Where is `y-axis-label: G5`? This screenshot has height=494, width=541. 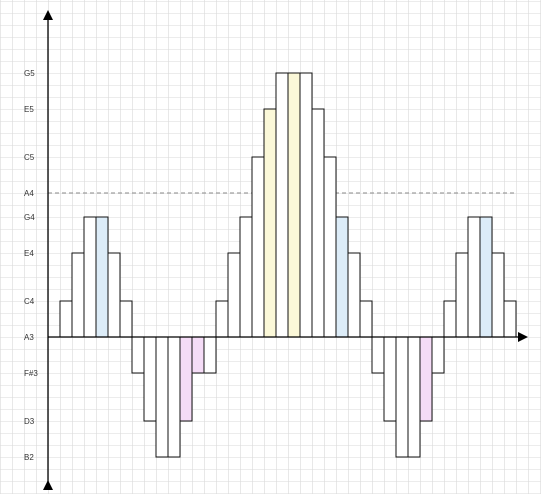 y-axis-label: G5 is located at coordinates (29, 73).